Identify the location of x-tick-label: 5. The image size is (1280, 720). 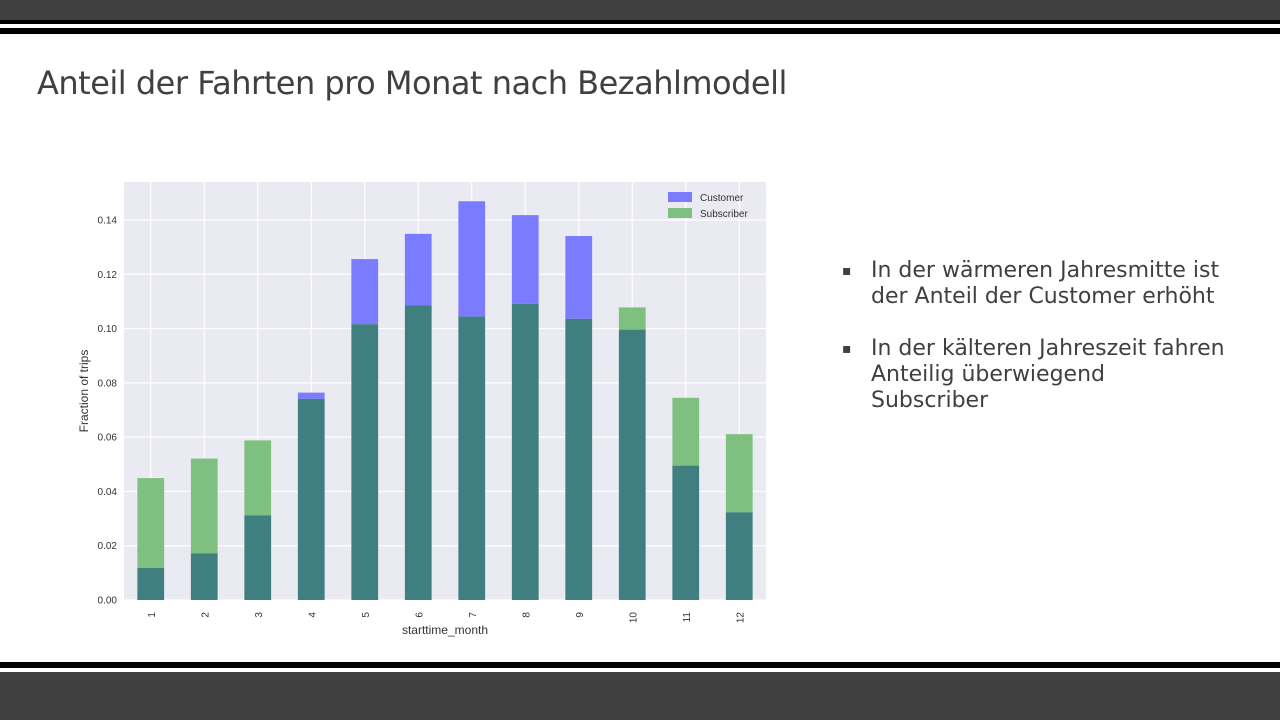
(366, 615).